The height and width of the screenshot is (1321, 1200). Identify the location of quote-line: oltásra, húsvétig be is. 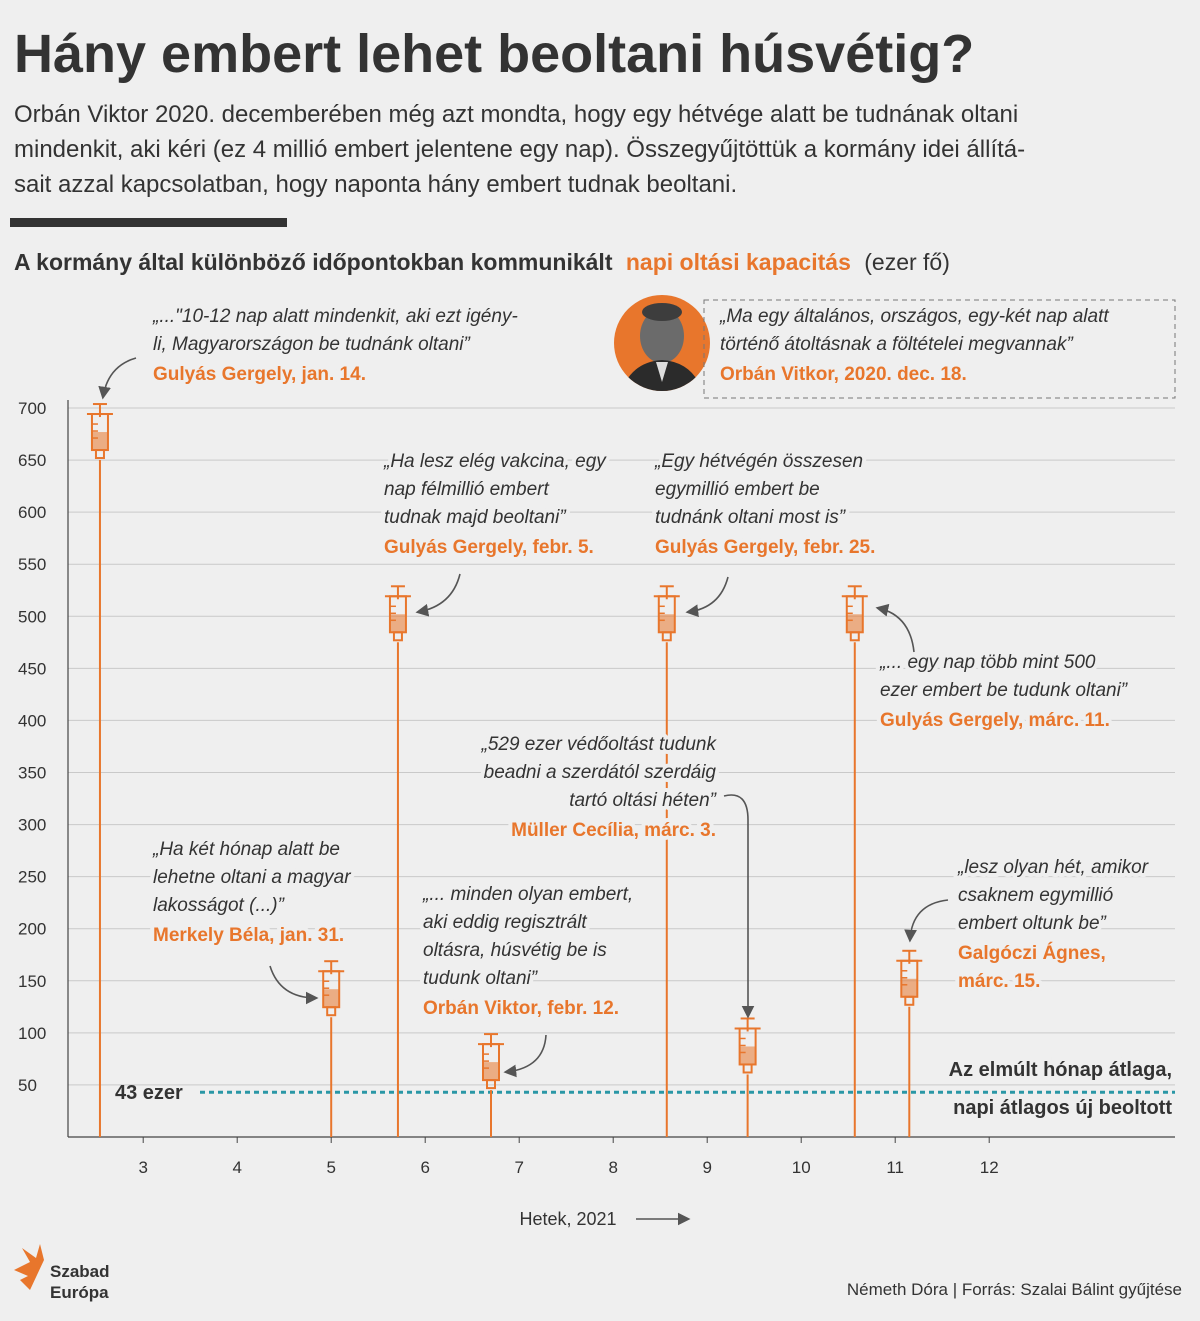
(515, 950).